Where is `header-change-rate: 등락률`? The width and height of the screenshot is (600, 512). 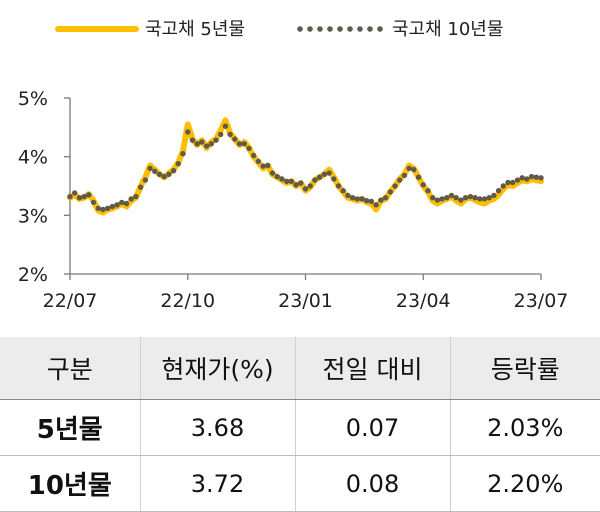 header-change-rate: 등락률 is located at coordinates (524, 368).